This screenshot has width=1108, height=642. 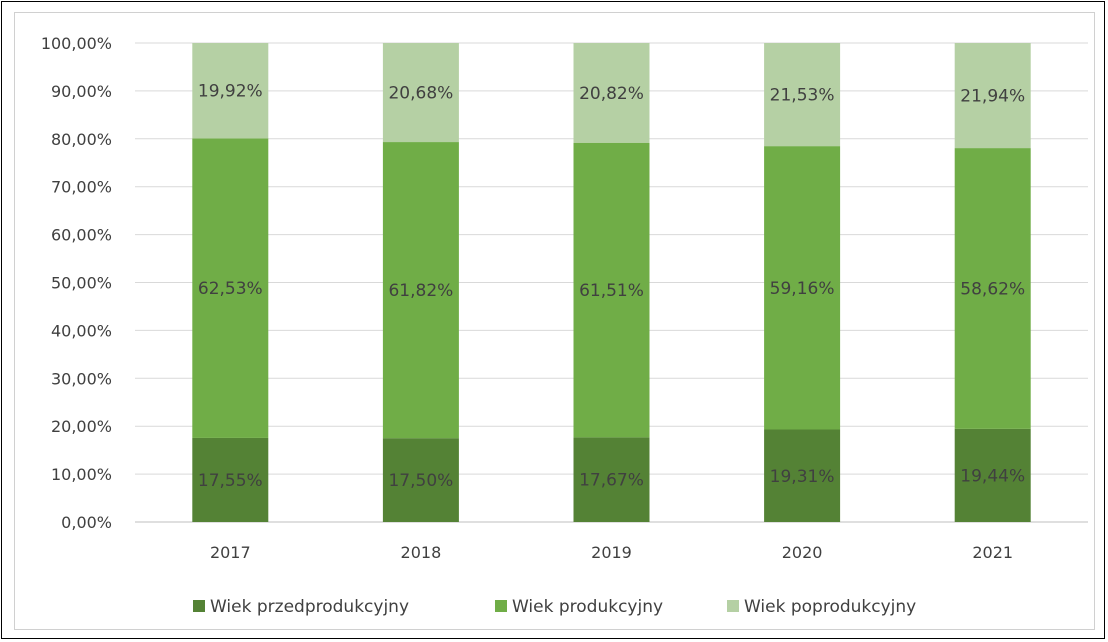 I want to click on legend-label: Wiek poprodukcyjny, so click(x=830, y=607).